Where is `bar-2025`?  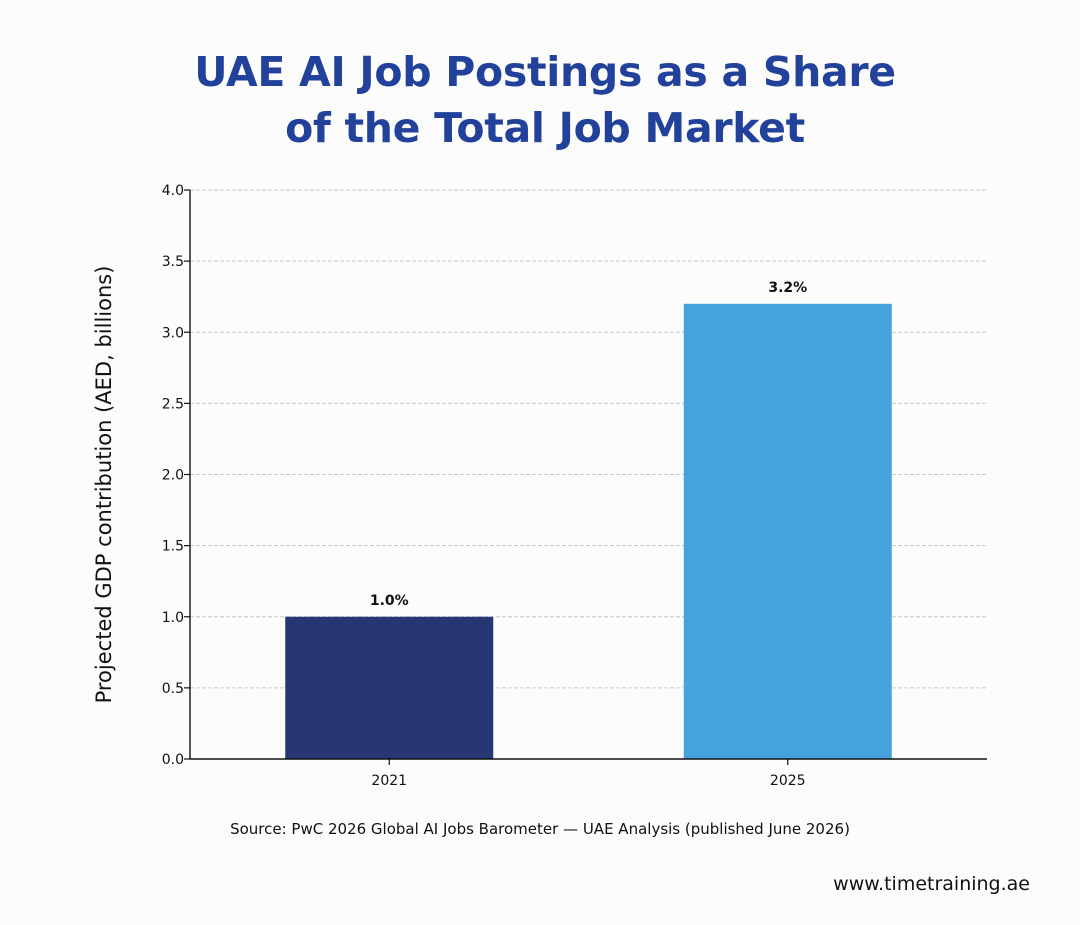
bar-2025 is located at coordinates (787, 531).